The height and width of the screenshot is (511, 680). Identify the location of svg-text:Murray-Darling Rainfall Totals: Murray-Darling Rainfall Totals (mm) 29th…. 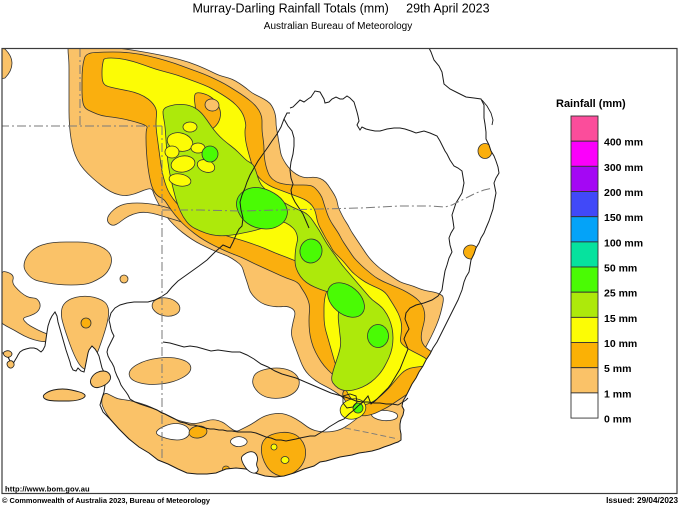
(340, 9).